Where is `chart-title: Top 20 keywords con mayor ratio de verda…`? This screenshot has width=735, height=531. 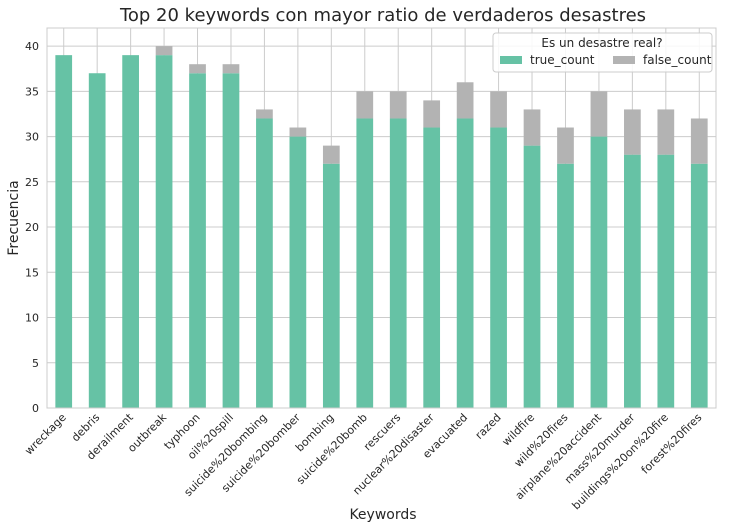 chart-title: Top 20 keywords con mayor ratio de verda… is located at coordinates (382, 15).